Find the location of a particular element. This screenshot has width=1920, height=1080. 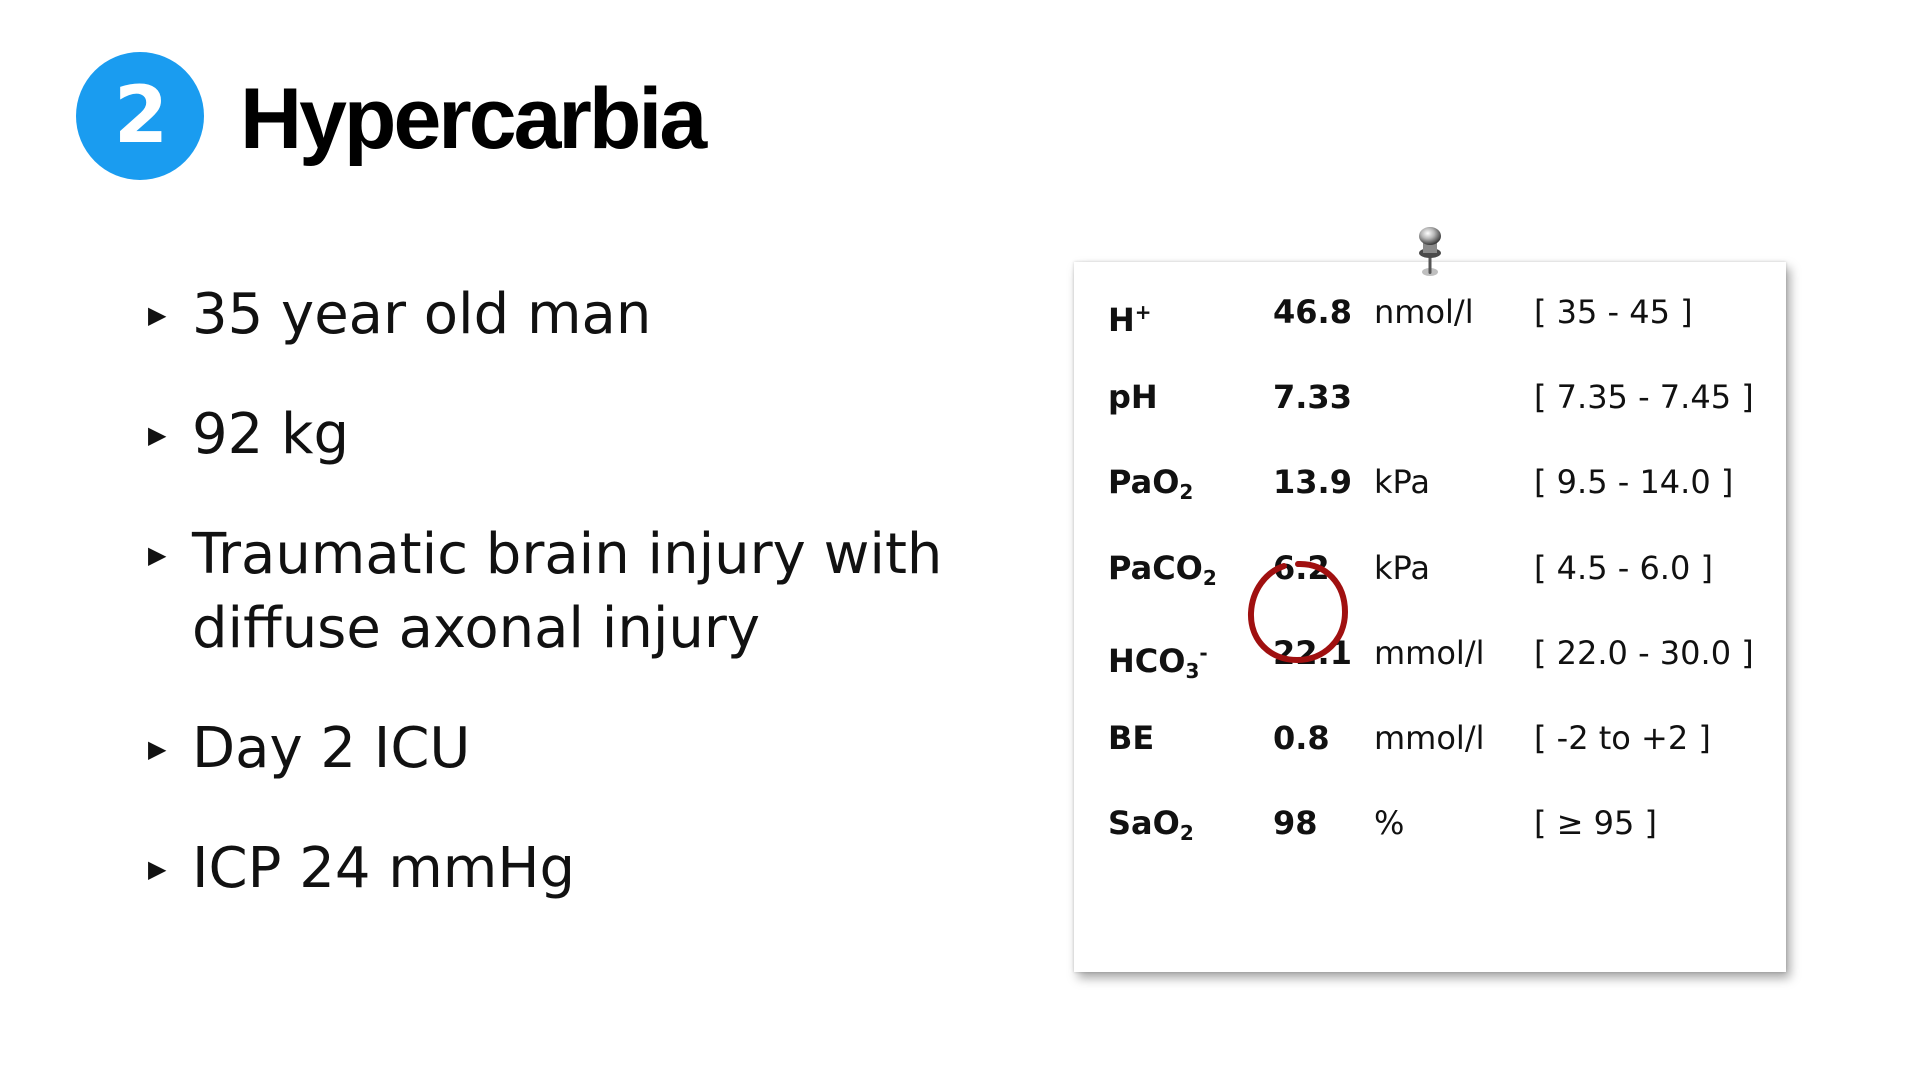

lab-parameter-name: SaO2 is located at coordinates (1151, 824).